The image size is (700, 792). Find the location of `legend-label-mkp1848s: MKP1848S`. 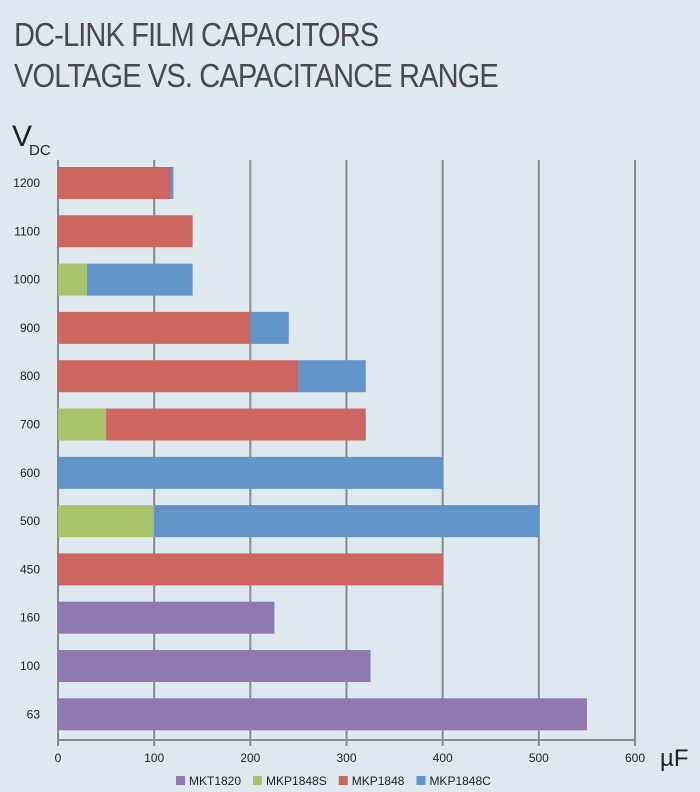

legend-label-mkp1848s: MKP1848S is located at coordinates (296, 781).